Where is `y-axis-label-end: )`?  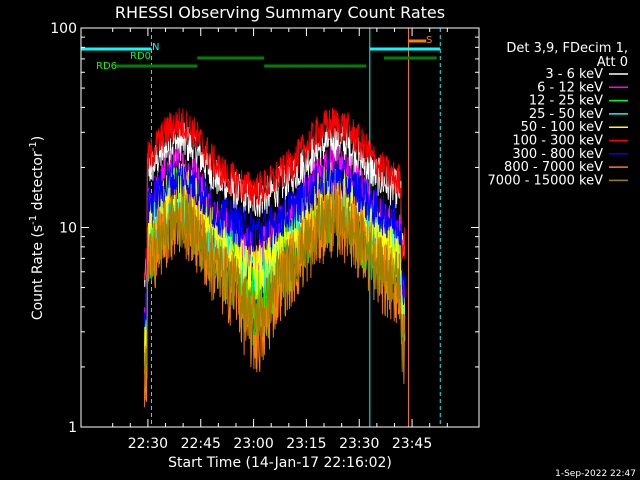
y-axis-label-end: ) is located at coordinates (38, 138).